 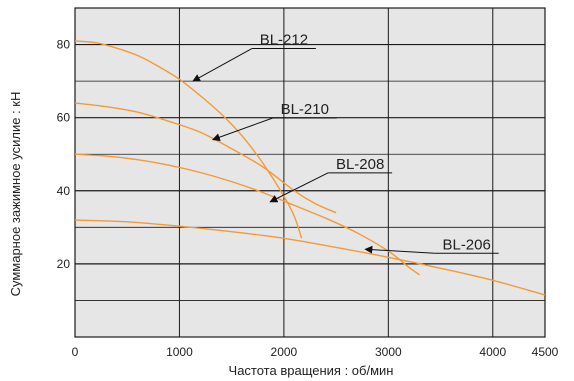 I want to click on series-label-bl-206: BL-206, so click(x=466, y=244).